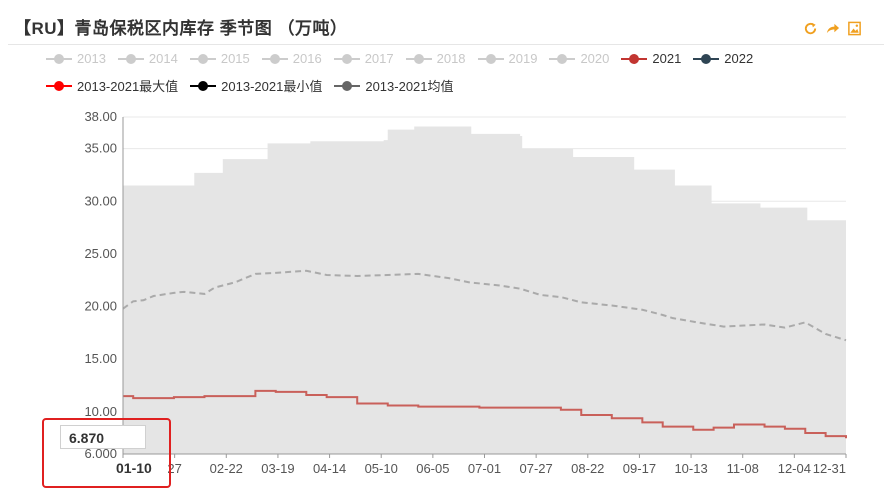 The height and width of the screenshot is (502, 892). What do you see at coordinates (587, 468) in the screenshot?
I see `x-tick-label: 08-22` at bounding box center [587, 468].